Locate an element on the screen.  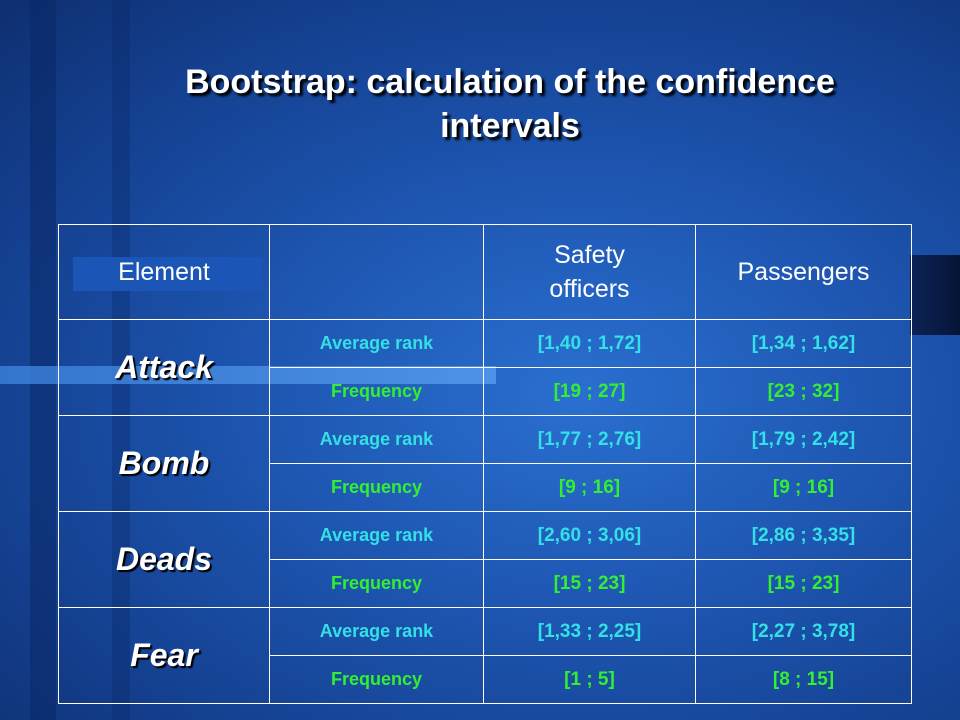
interval-value: [2,60 ; 3,06] is located at coordinates (589, 535).